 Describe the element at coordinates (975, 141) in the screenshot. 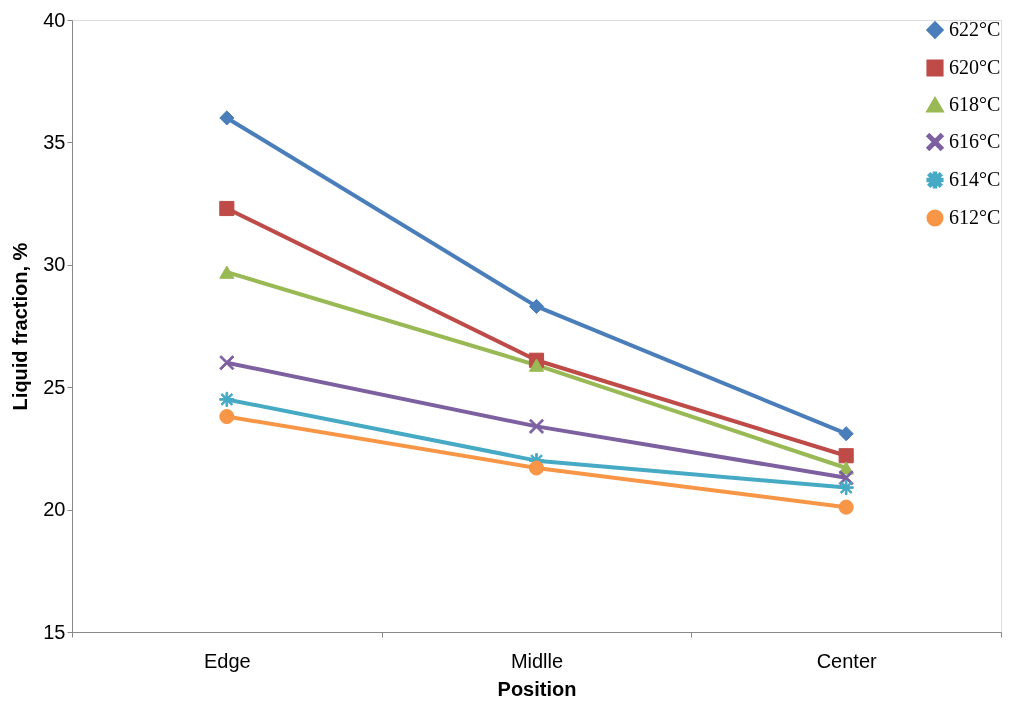

I see `legend-label: 616°C` at that location.